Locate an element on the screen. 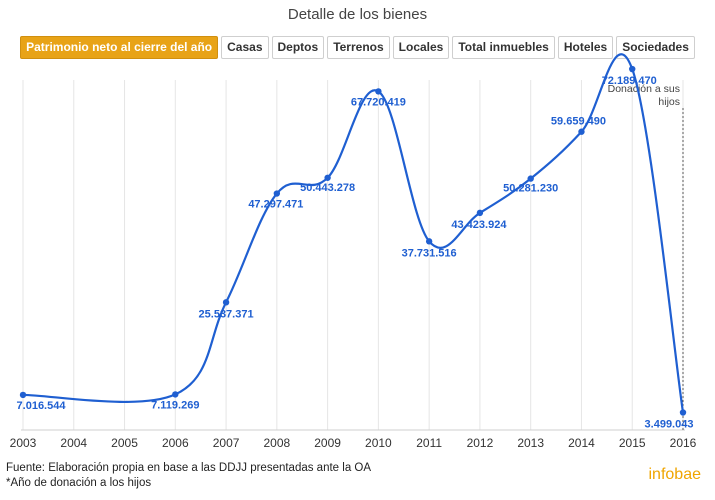 This screenshot has height=500, width=715. brand-logo: infobae is located at coordinates (675, 474).